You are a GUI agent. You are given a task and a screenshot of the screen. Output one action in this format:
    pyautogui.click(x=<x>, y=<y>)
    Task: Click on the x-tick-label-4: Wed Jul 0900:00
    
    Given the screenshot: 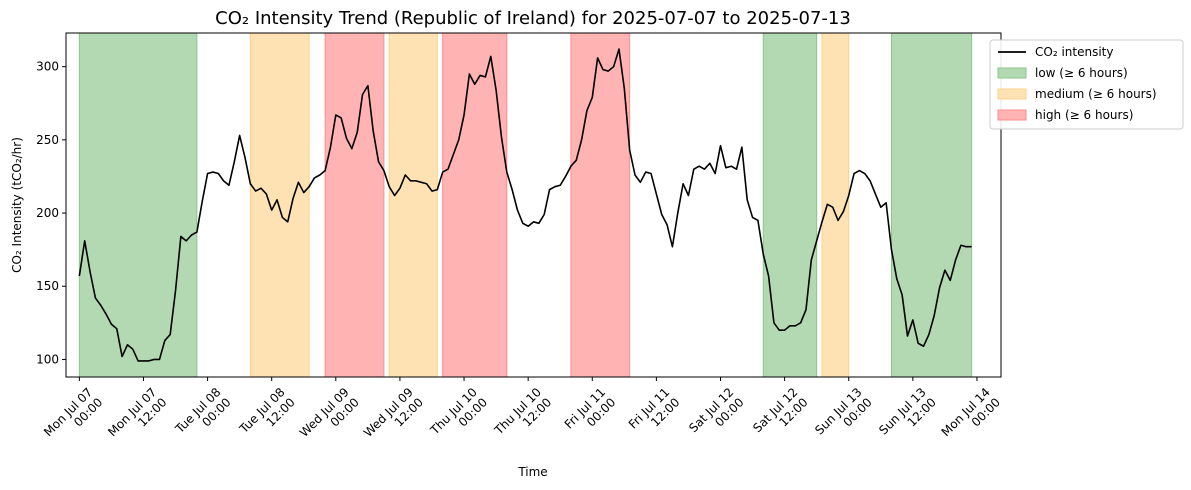 What is the action you would take?
    pyautogui.click(x=329, y=417)
    